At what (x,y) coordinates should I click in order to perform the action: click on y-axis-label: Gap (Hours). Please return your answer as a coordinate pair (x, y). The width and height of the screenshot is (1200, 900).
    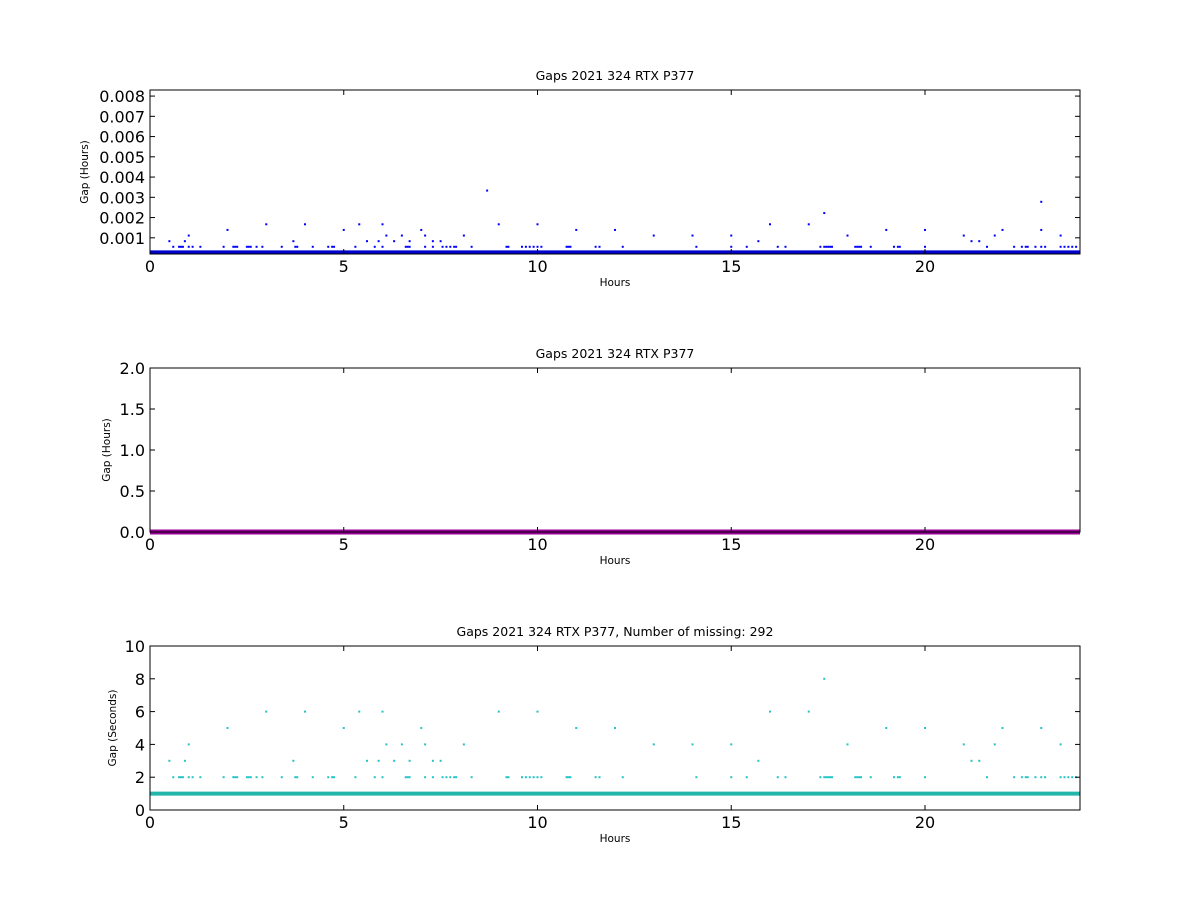
    Looking at the image, I should click on (107, 450).